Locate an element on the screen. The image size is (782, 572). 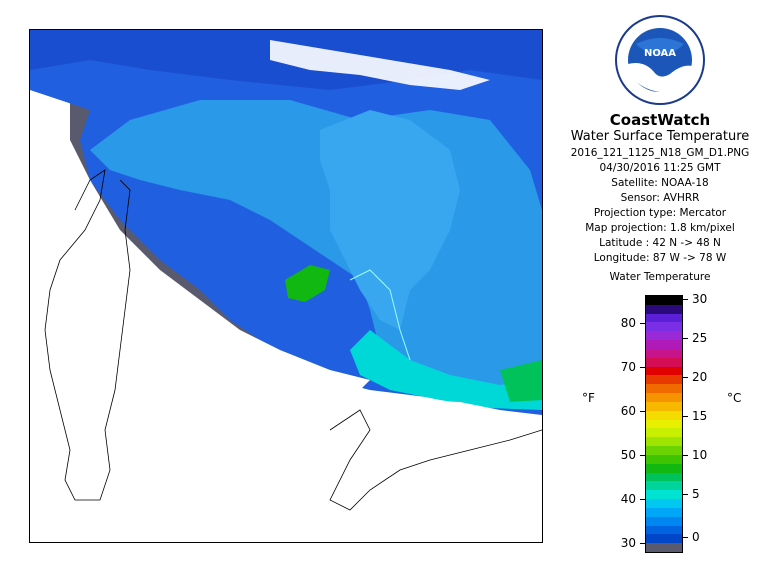
celsius-tick-label: 10 is located at coordinates (700, 455).